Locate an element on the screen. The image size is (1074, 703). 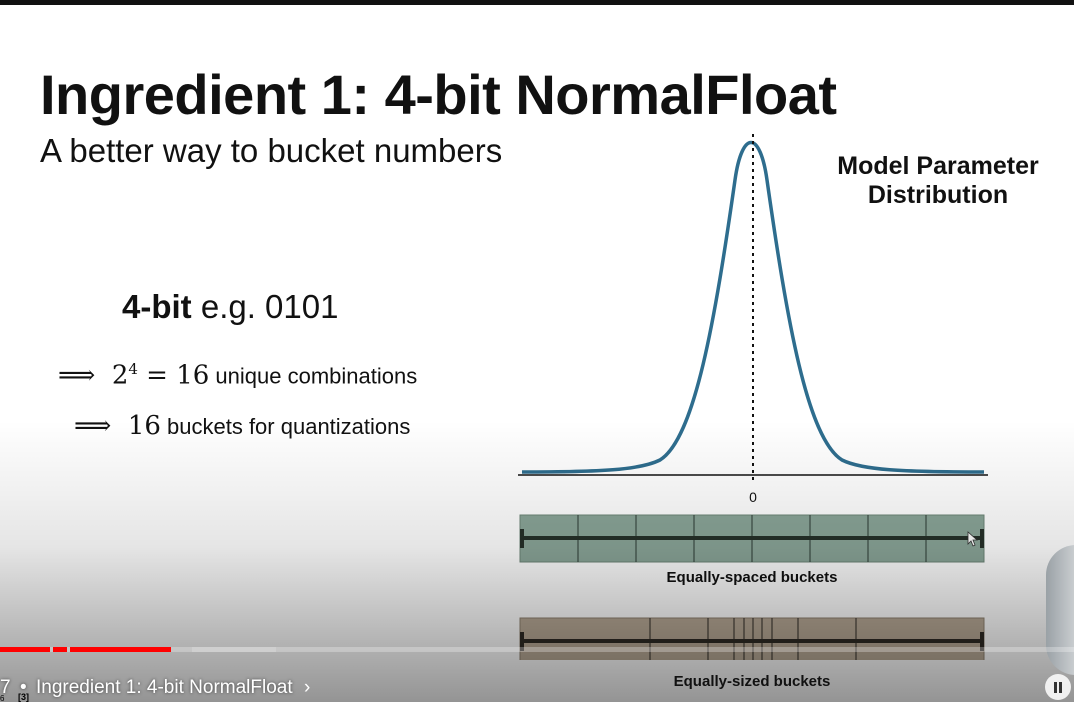
combinations-text: unique combinations is located at coordinates (313, 376).